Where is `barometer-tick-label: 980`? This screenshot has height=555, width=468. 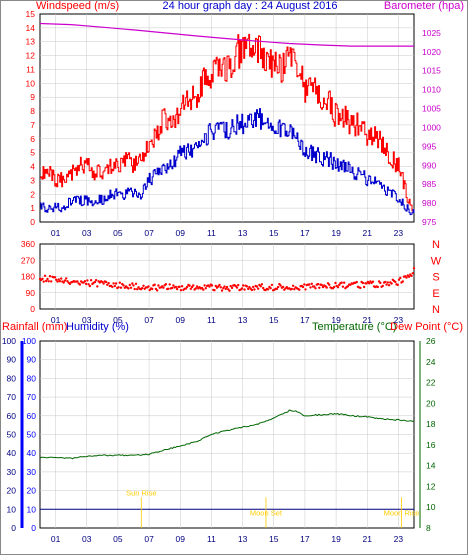
barometer-tick-label: 980 is located at coordinates (429, 203).